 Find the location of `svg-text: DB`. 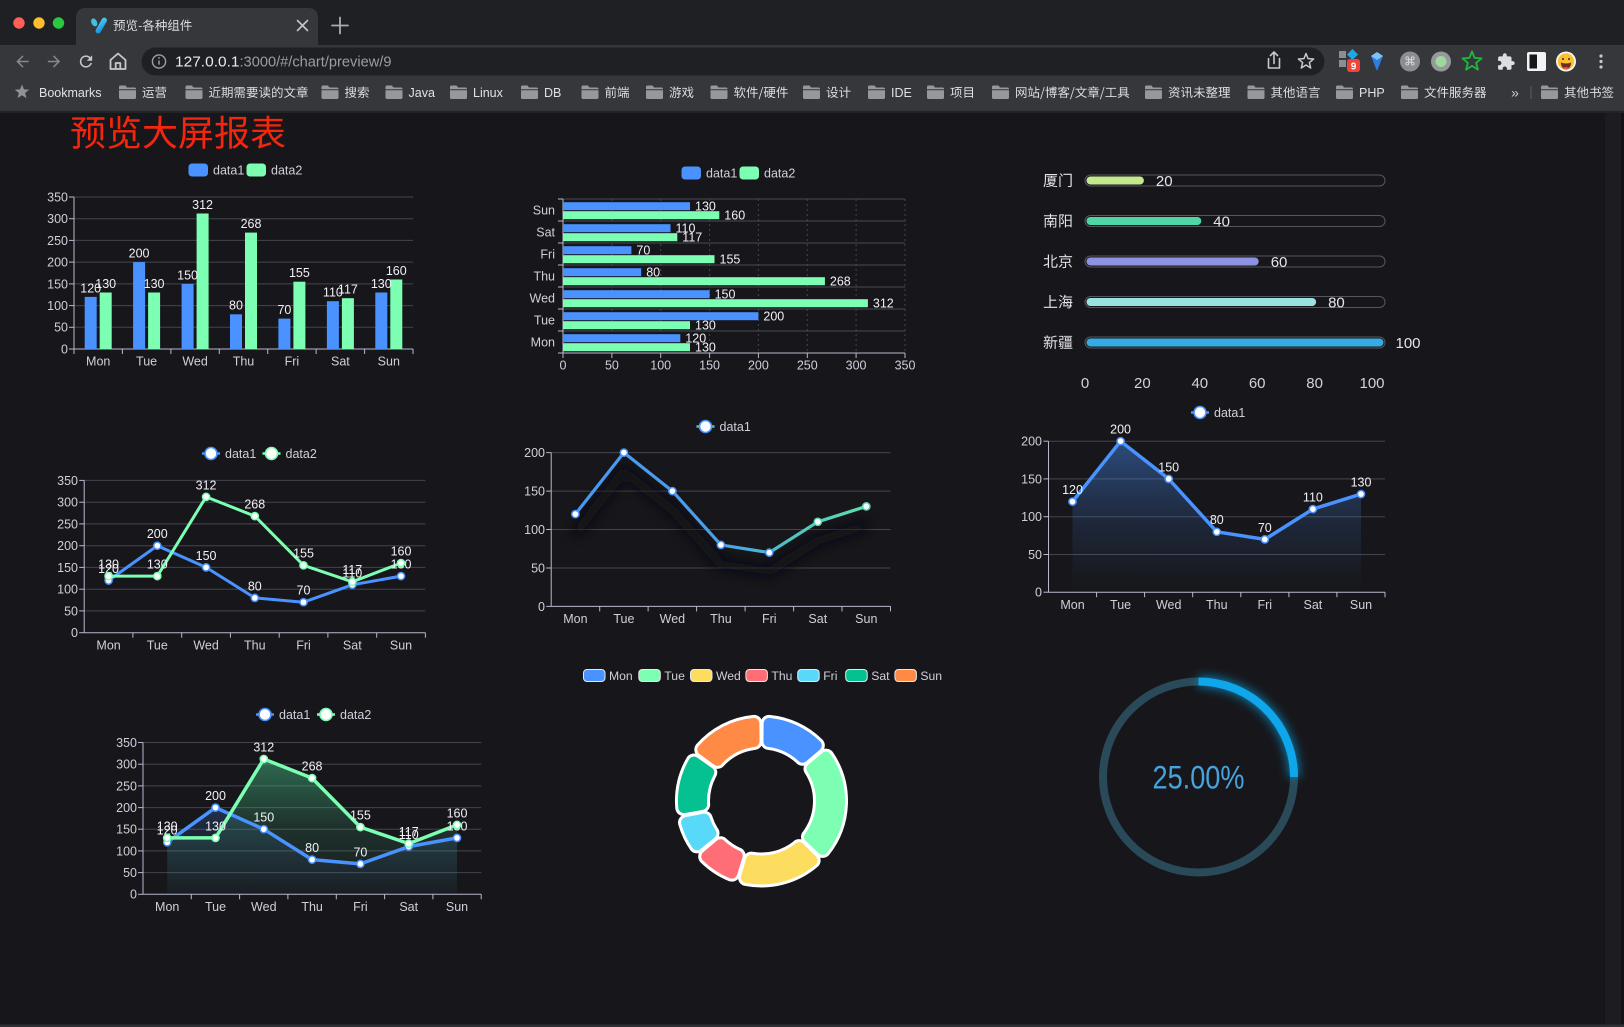

svg-text: DB is located at coordinates (552, 93).